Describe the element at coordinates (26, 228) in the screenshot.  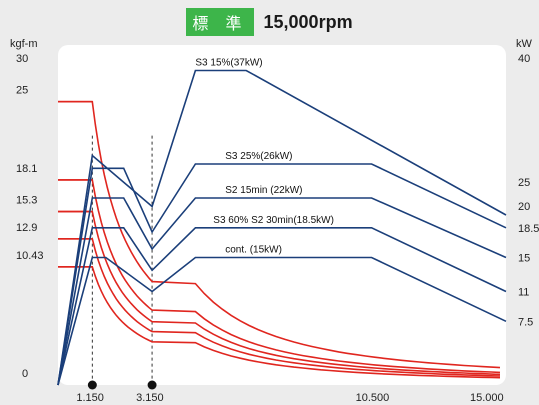
I see `left-tick-label-2: 12.9` at that location.